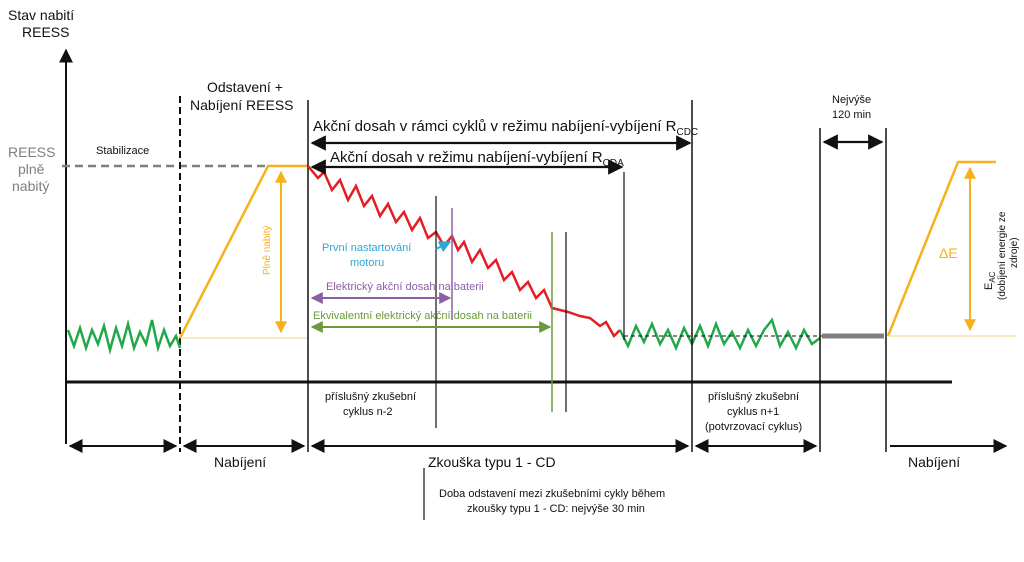  What do you see at coordinates (31, 169) in the screenshot?
I see `full-label-line2: plně` at bounding box center [31, 169].